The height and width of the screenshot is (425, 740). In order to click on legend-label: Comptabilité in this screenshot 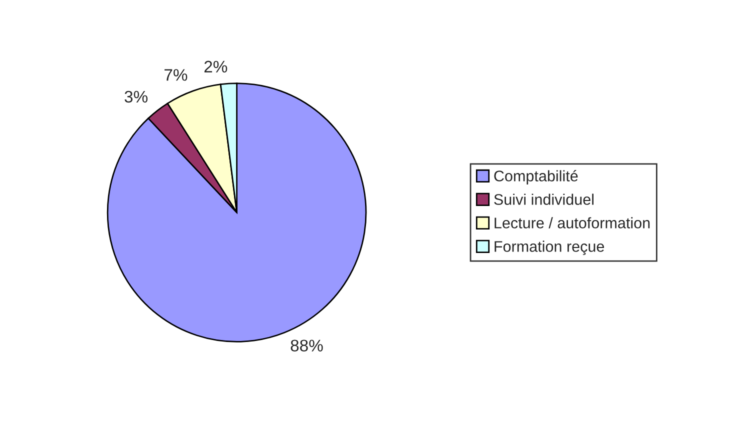, I will do `click(536, 177)`.